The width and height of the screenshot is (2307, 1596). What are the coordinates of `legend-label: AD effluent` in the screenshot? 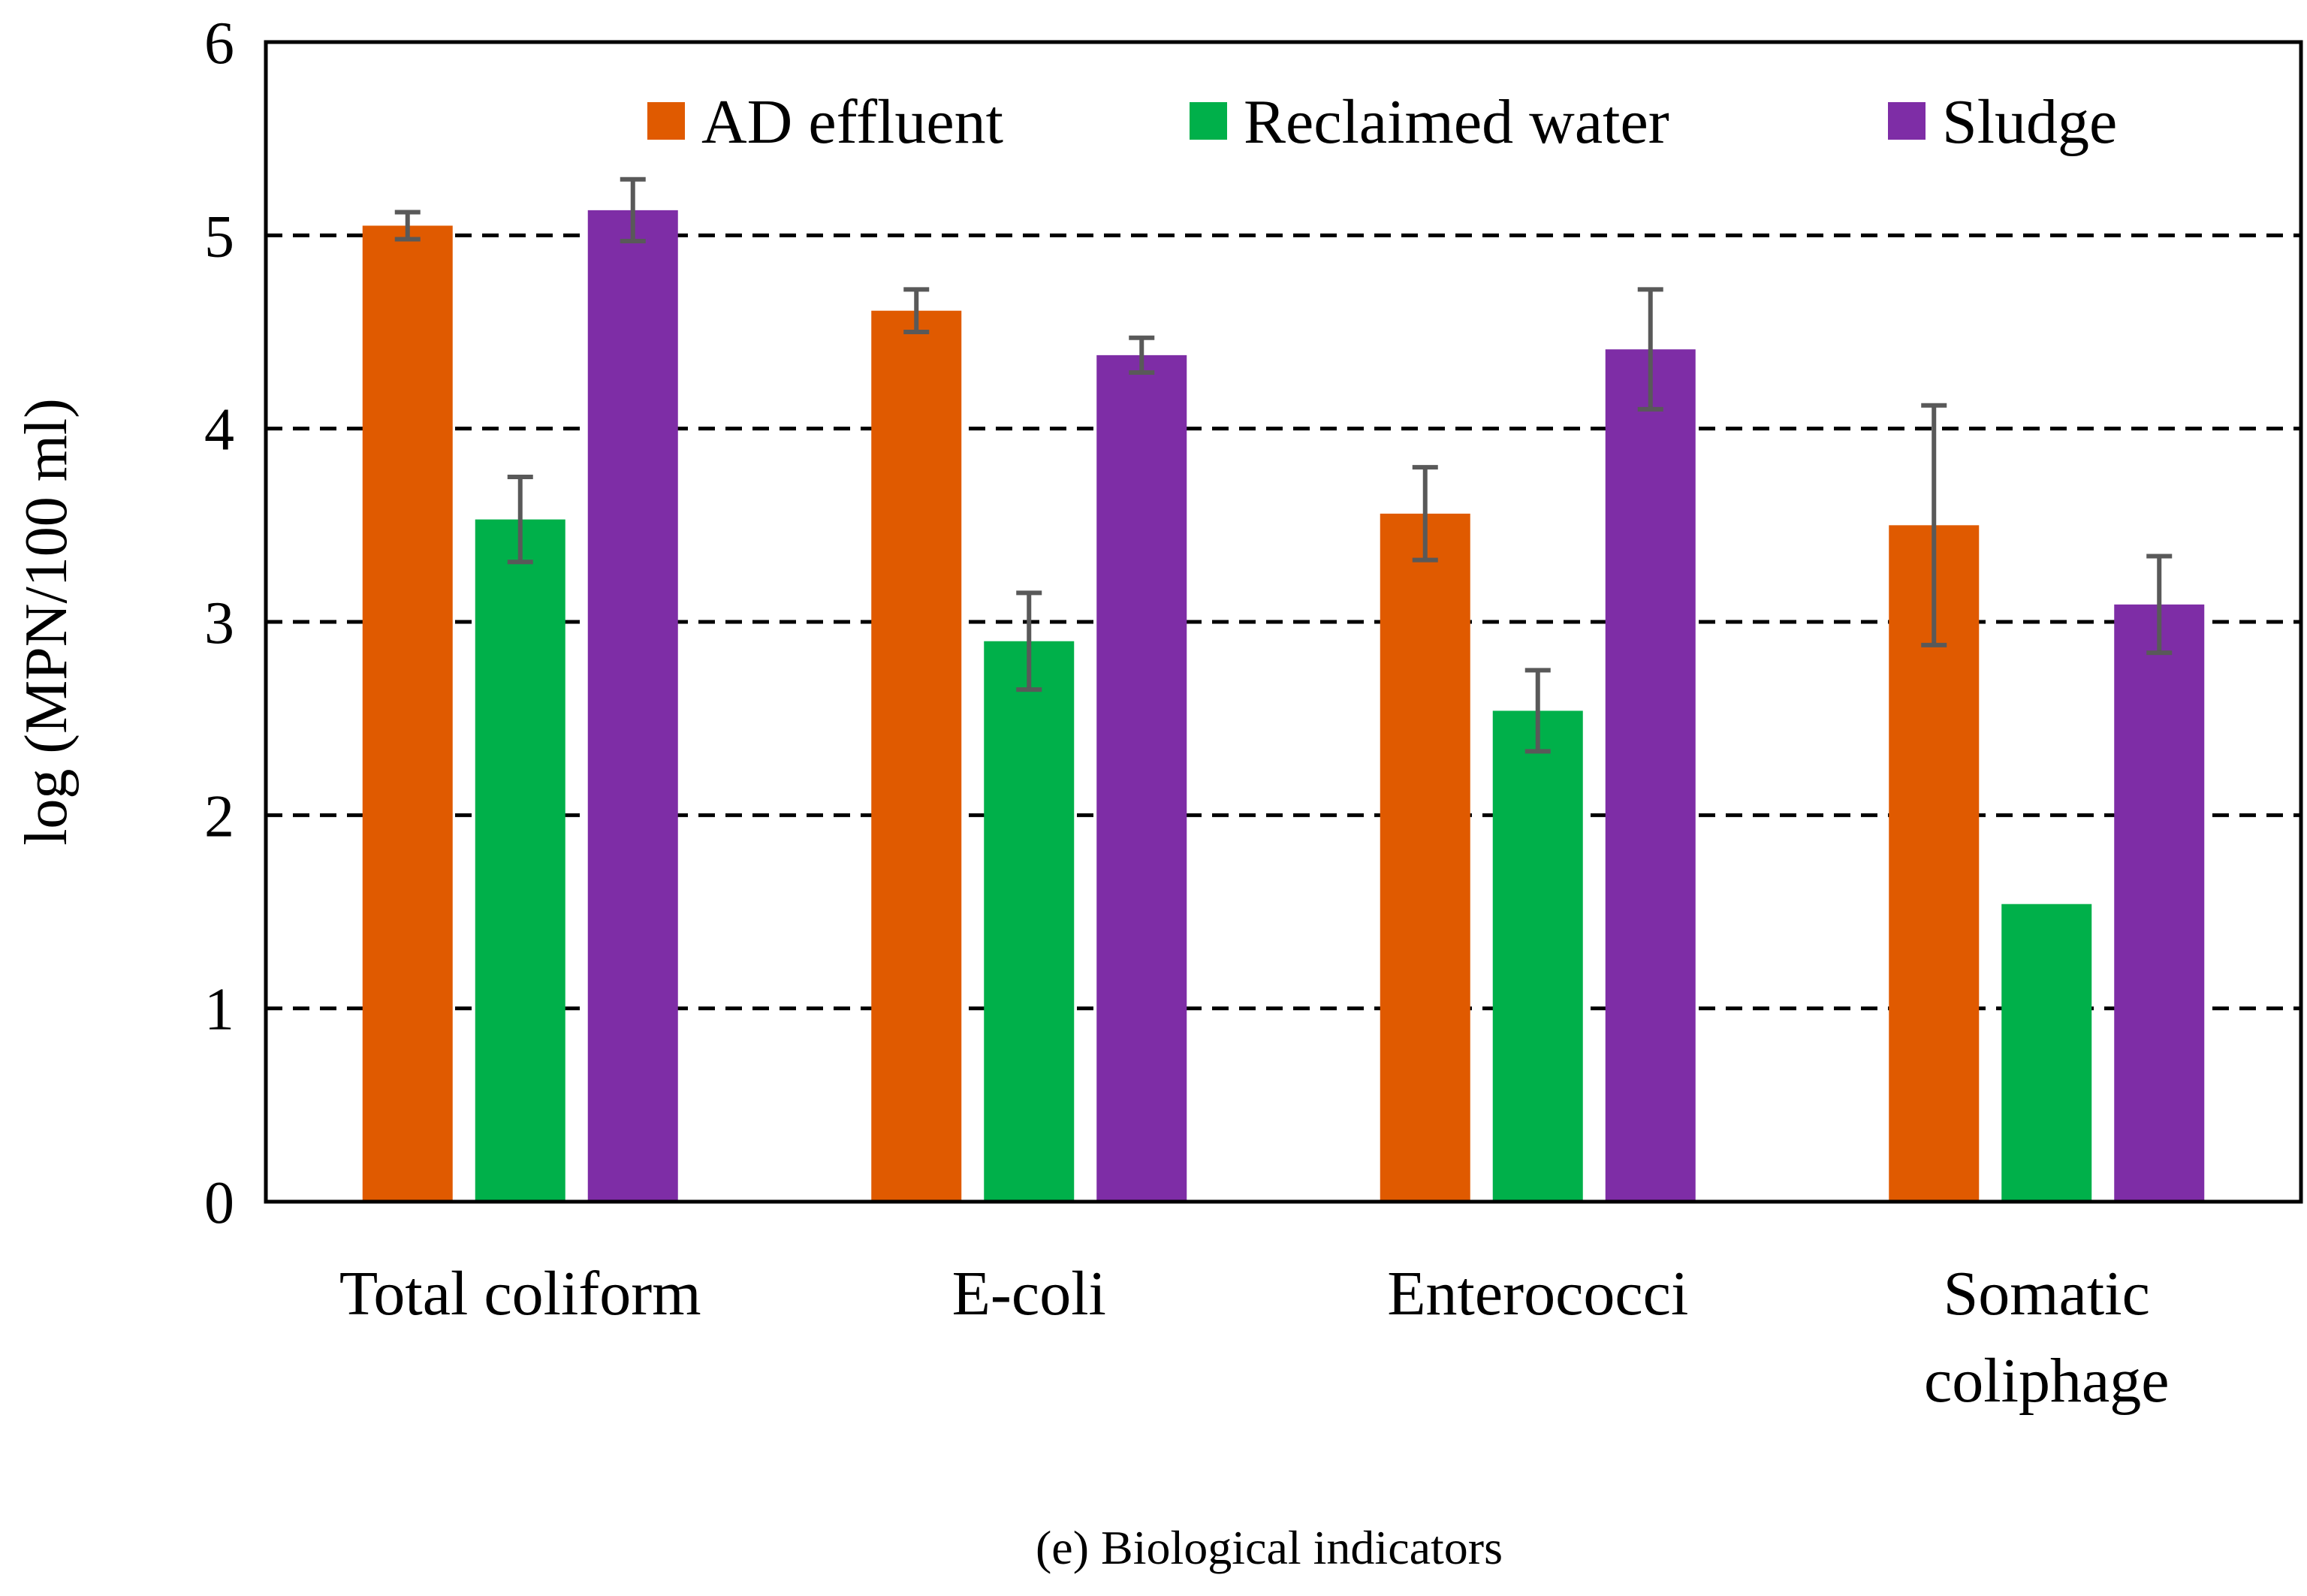 It's located at (852, 122).